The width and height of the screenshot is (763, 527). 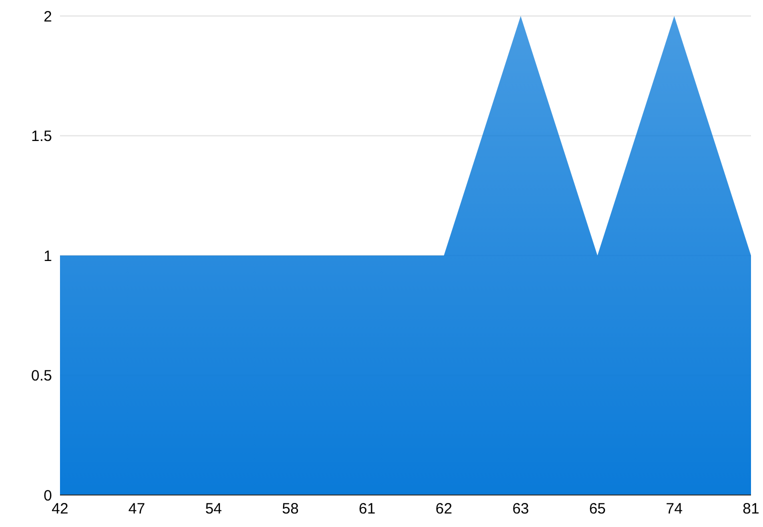 I want to click on x-tick-label: 62, so click(x=444, y=509).